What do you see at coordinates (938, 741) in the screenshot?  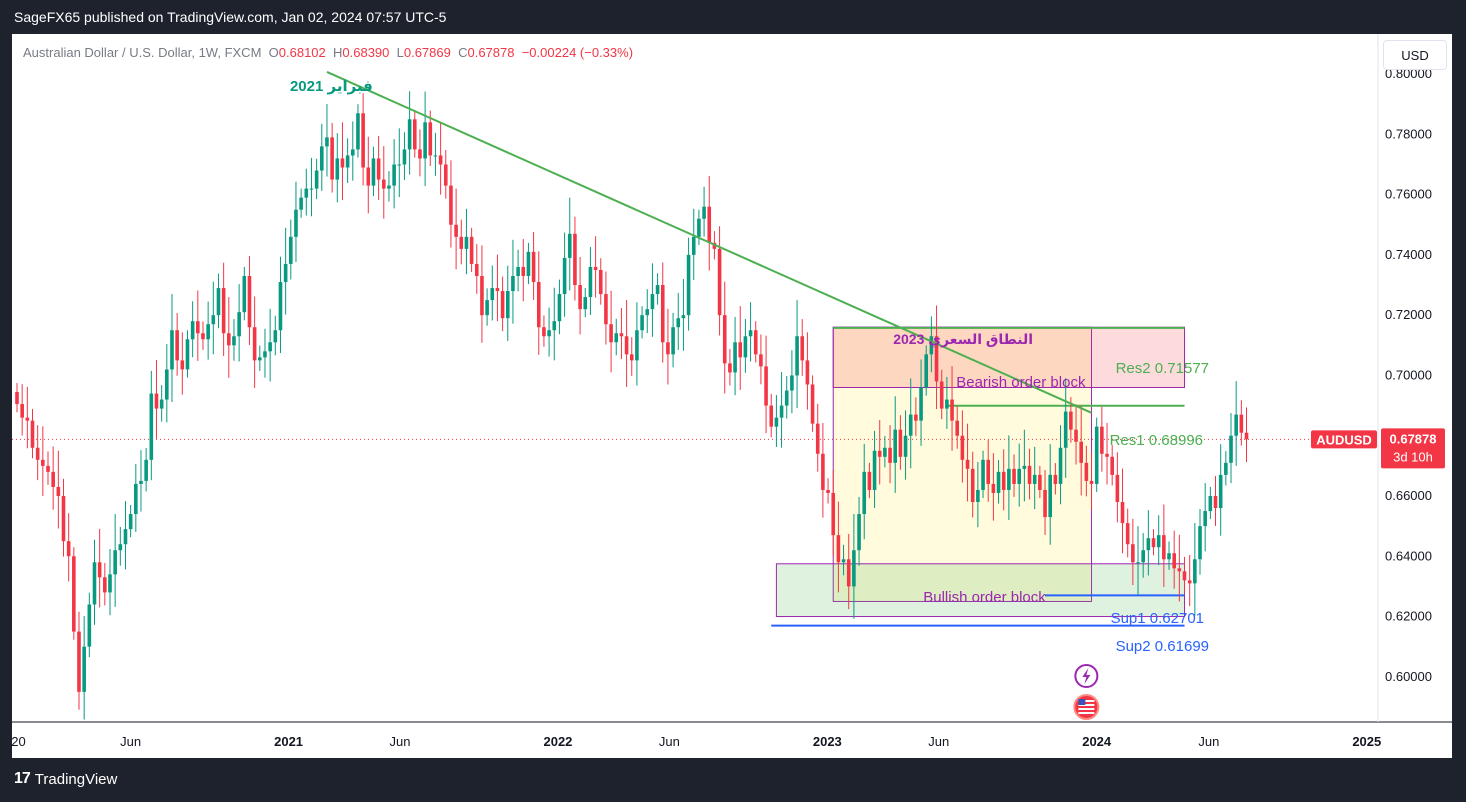 I see `x-tick-label: Jun` at bounding box center [938, 741].